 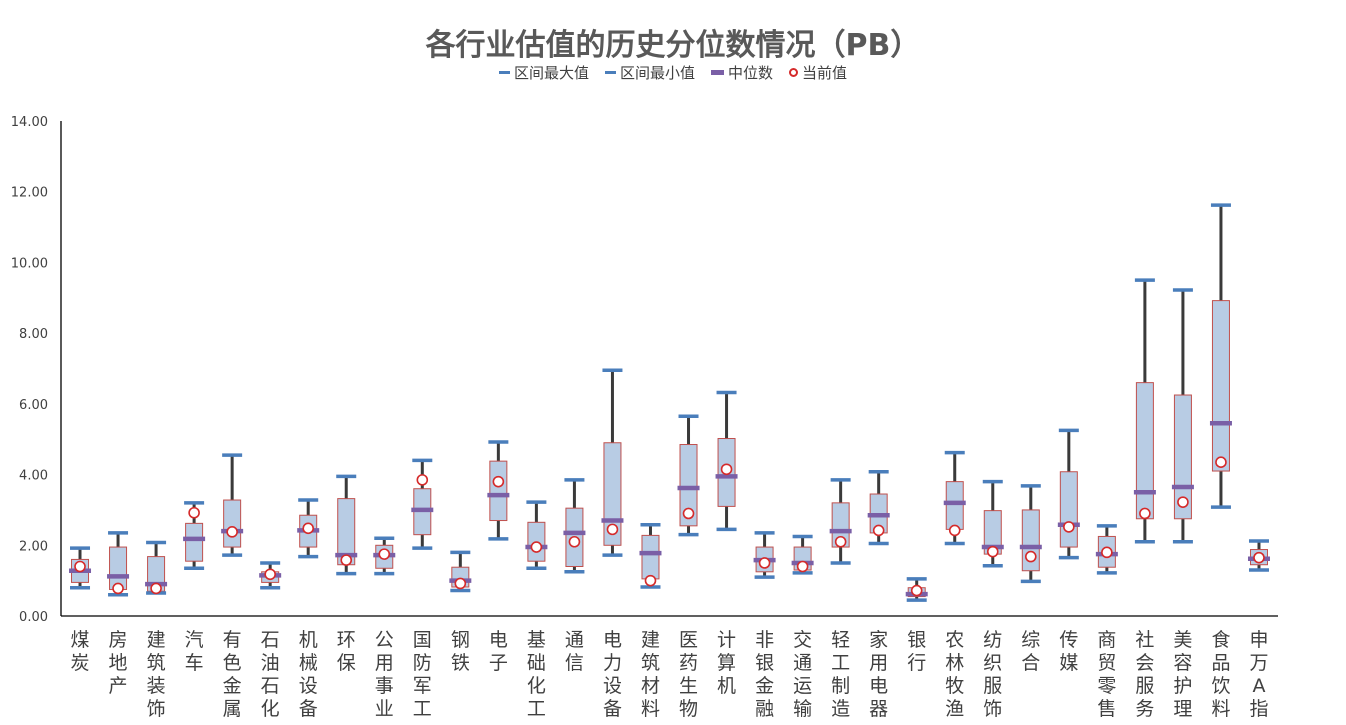 What do you see at coordinates (498, 651) in the screenshot?
I see `x-tick-label: 电子` at bounding box center [498, 651].